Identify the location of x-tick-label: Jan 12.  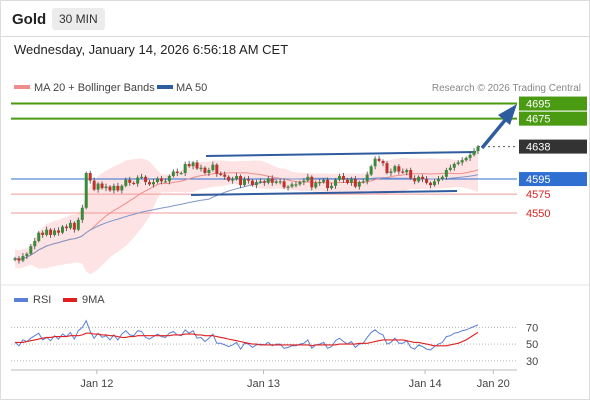
(96, 384).